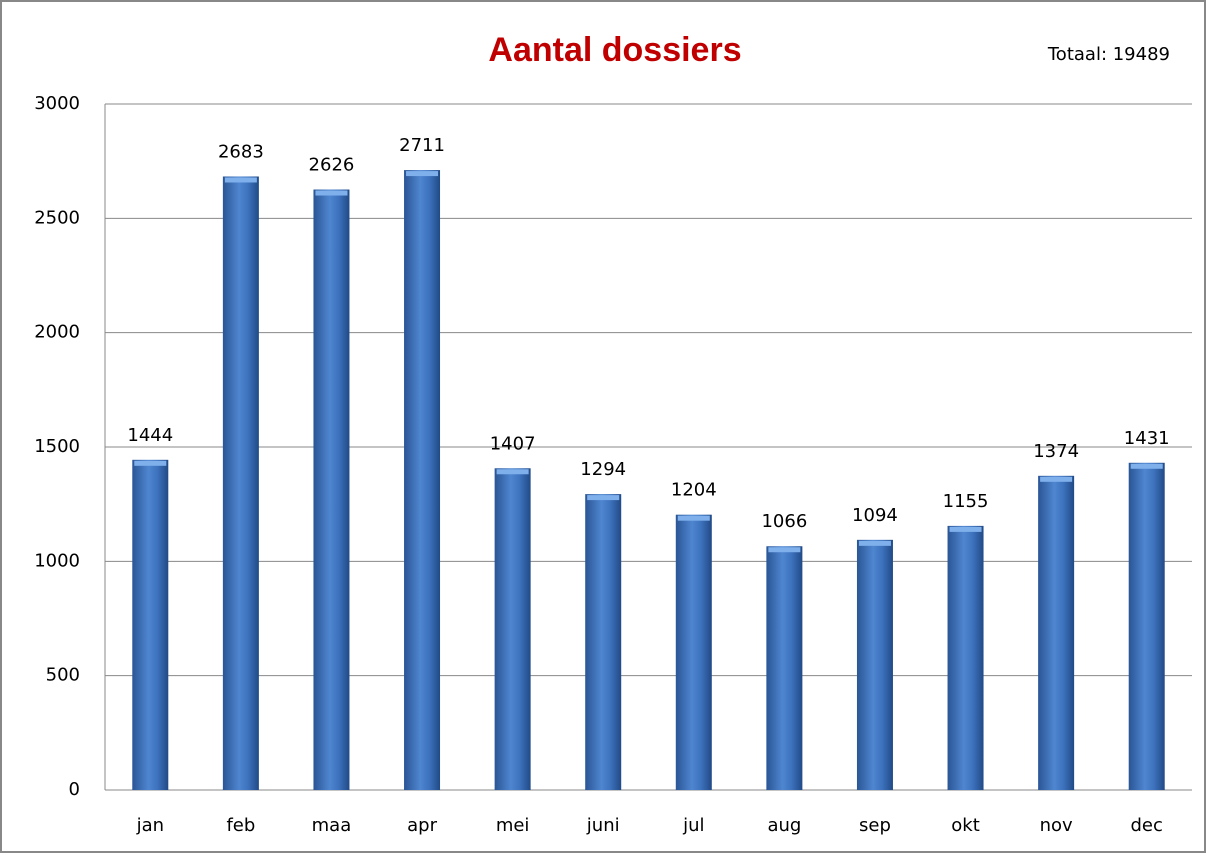  Describe the element at coordinates (513, 443) in the screenshot. I see `data-label: 1407` at that location.